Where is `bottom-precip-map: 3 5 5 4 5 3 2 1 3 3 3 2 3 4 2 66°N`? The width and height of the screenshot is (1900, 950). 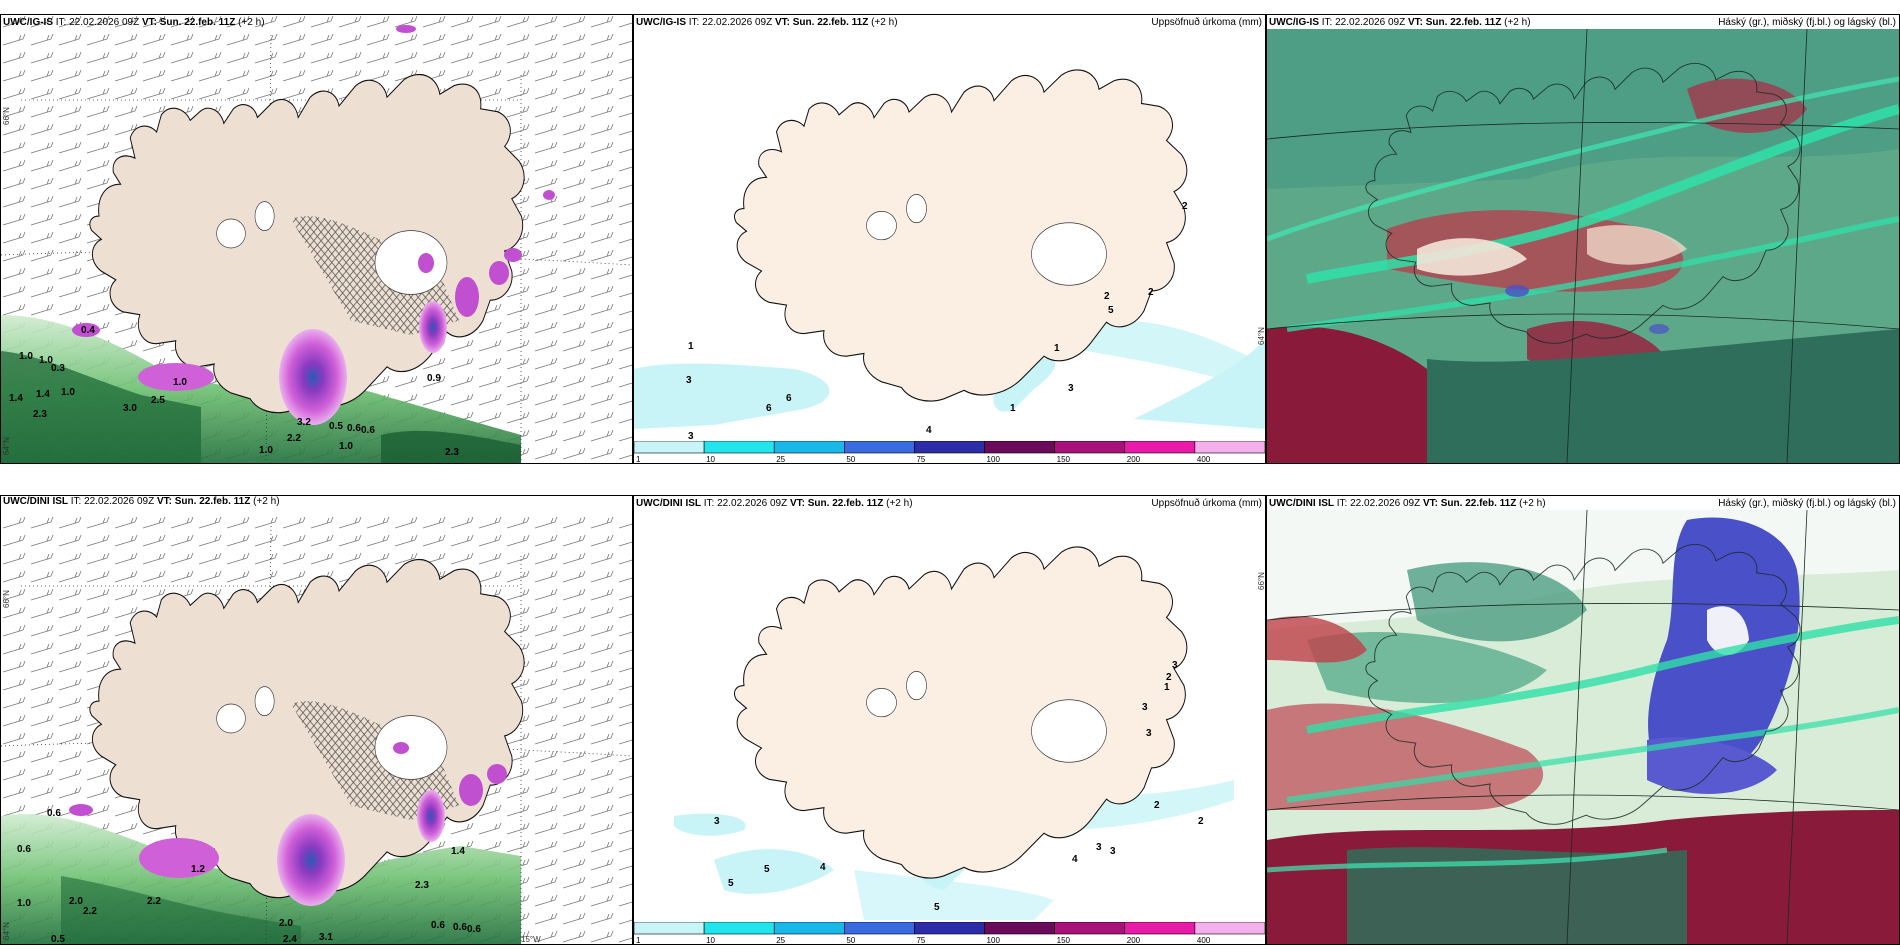 bottom-precip-map: 3 5 5 4 5 3 2 1 3 3 3 2 3 4 2 66°N is located at coordinates (949, 716).